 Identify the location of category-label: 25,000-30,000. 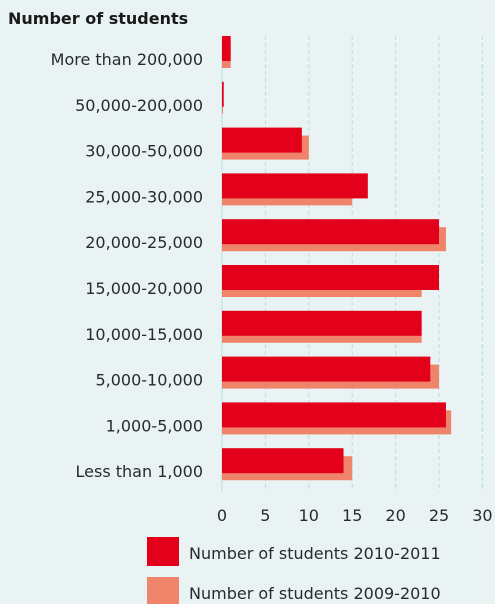
(144, 196).